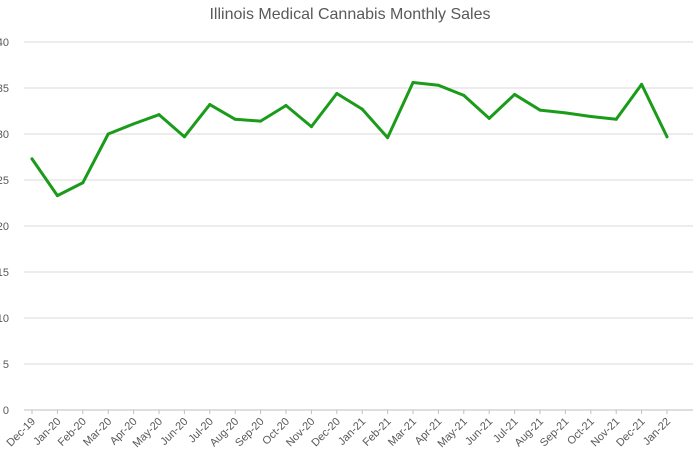 This screenshot has width=700, height=461. I want to click on x-tick-label: Sep-20, so click(250, 433).